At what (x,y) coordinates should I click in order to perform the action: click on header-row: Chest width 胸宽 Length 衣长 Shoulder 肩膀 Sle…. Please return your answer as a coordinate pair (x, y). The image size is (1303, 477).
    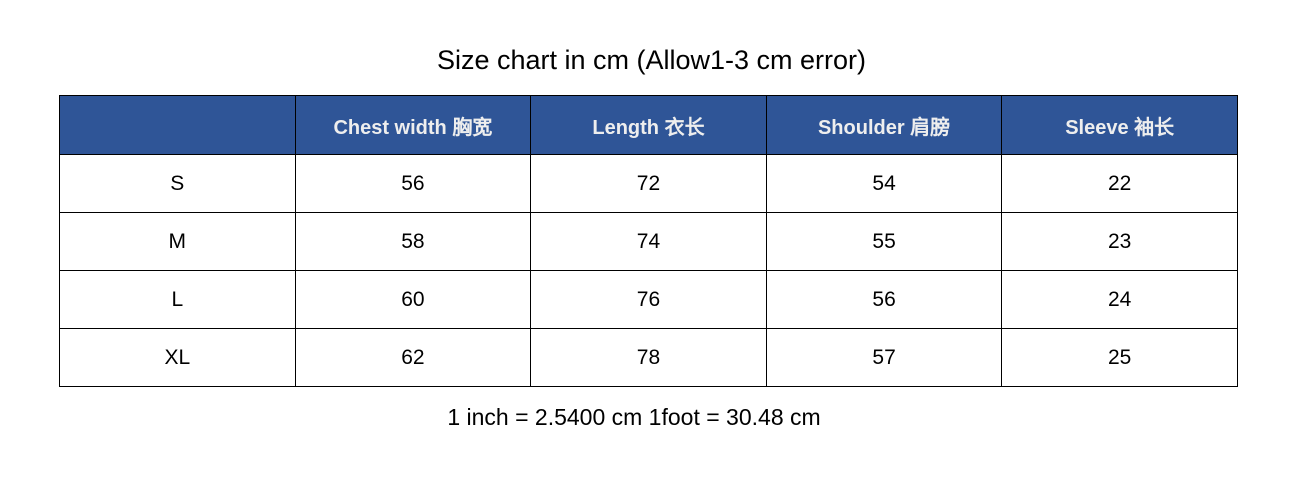
    Looking at the image, I should click on (648, 125).